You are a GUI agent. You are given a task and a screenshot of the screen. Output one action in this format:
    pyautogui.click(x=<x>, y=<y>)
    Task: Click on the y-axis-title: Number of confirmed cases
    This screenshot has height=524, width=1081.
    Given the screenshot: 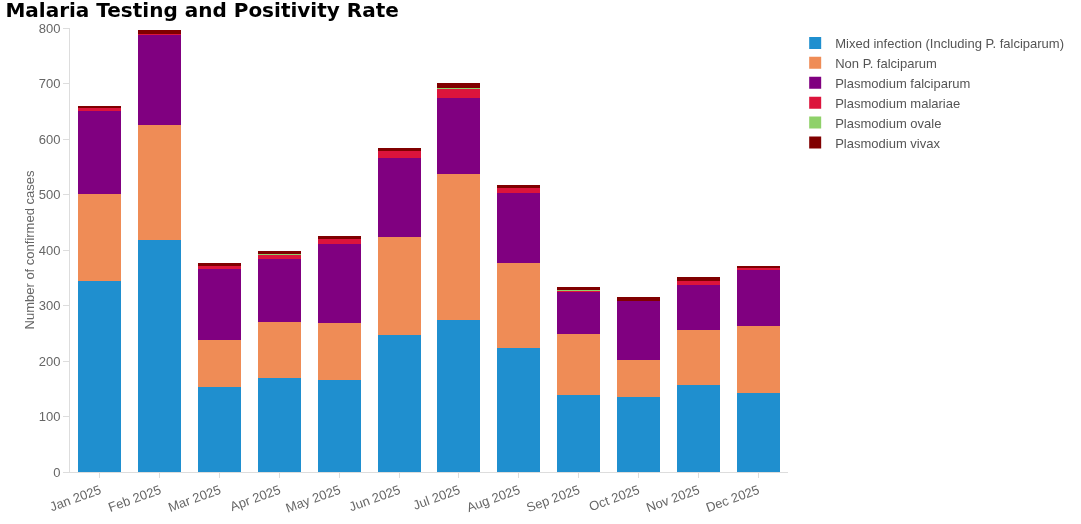 What is the action you would take?
    pyautogui.click(x=29, y=250)
    